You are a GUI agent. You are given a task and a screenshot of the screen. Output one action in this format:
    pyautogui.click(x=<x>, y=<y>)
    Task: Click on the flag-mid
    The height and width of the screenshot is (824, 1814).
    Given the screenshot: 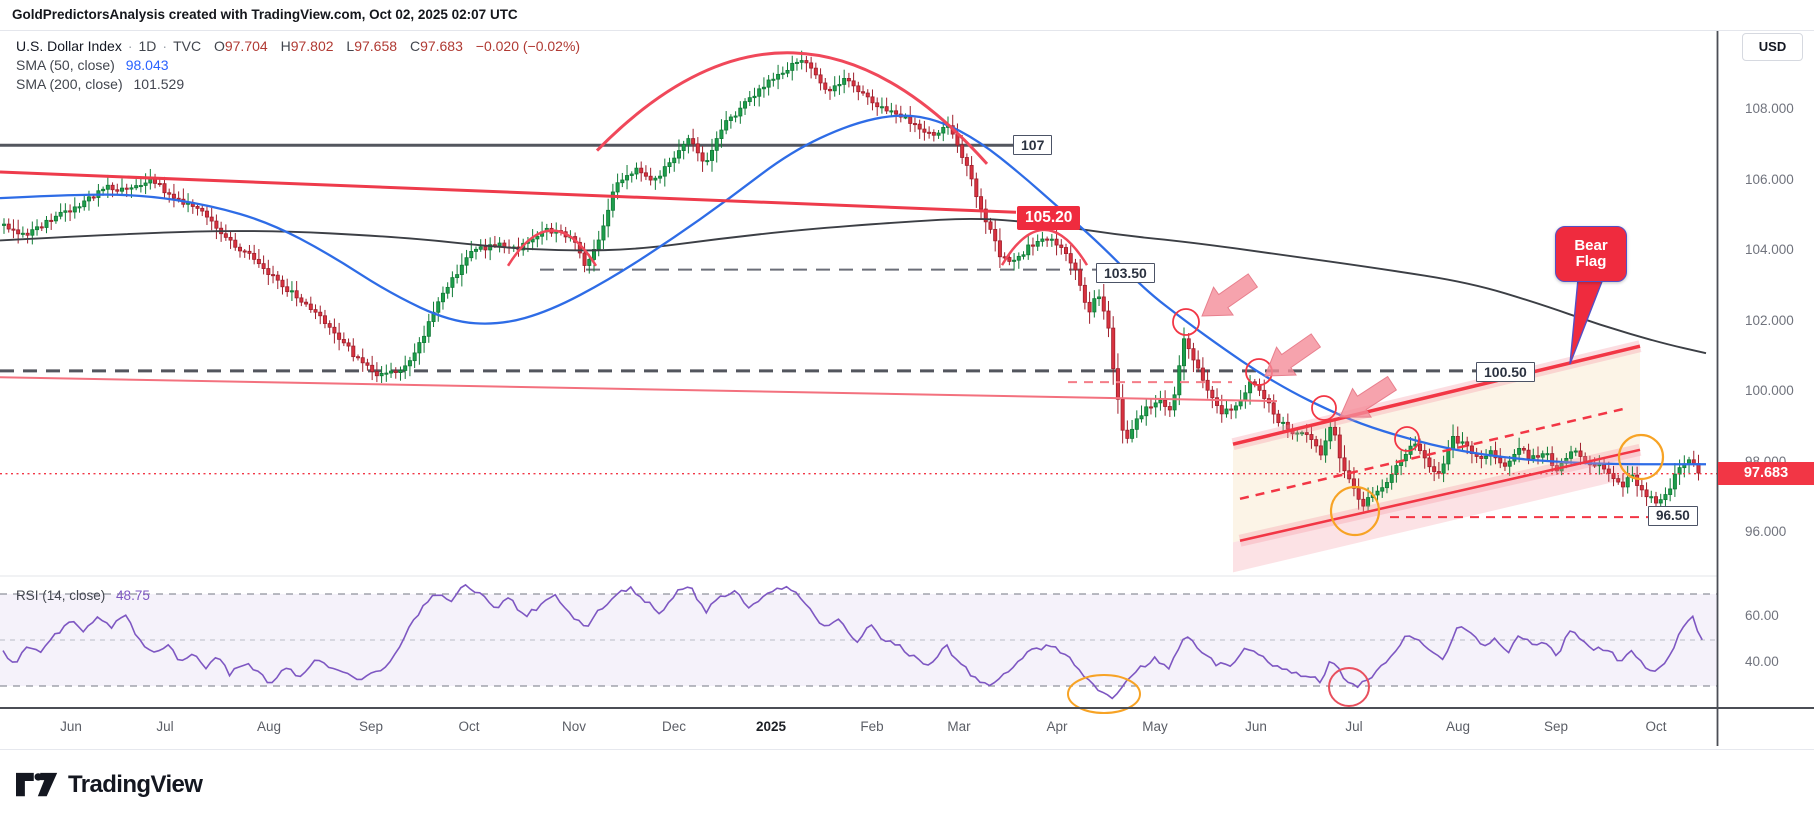 What is the action you would take?
    pyautogui.click(x=1434, y=453)
    